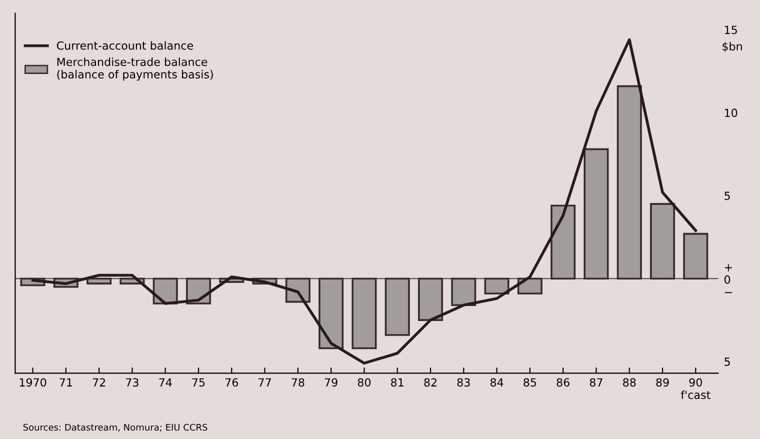  What do you see at coordinates (264, 382) in the screenshot?
I see `x-tick-label: 77` at bounding box center [264, 382].